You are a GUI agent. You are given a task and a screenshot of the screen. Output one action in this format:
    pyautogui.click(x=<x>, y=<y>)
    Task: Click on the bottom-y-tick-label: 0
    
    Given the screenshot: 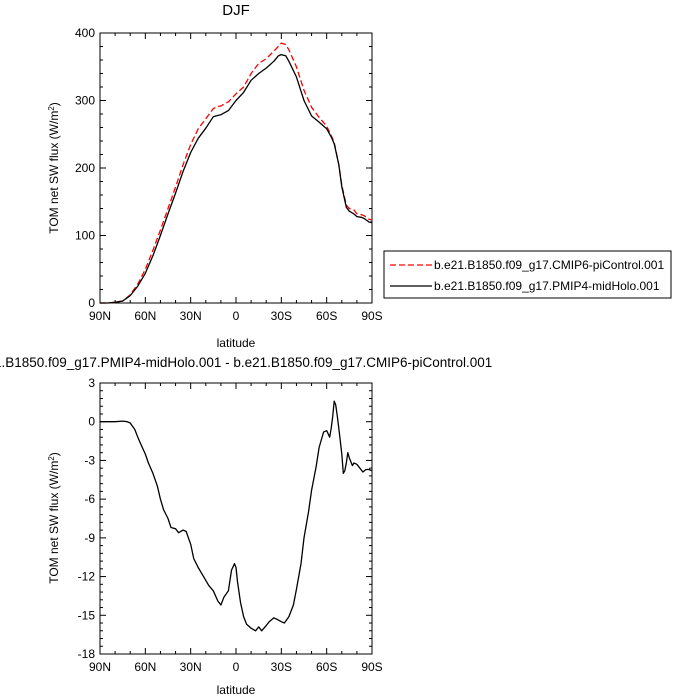 What is the action you would take?
    pyautogui.click(x=91, y=422)
    